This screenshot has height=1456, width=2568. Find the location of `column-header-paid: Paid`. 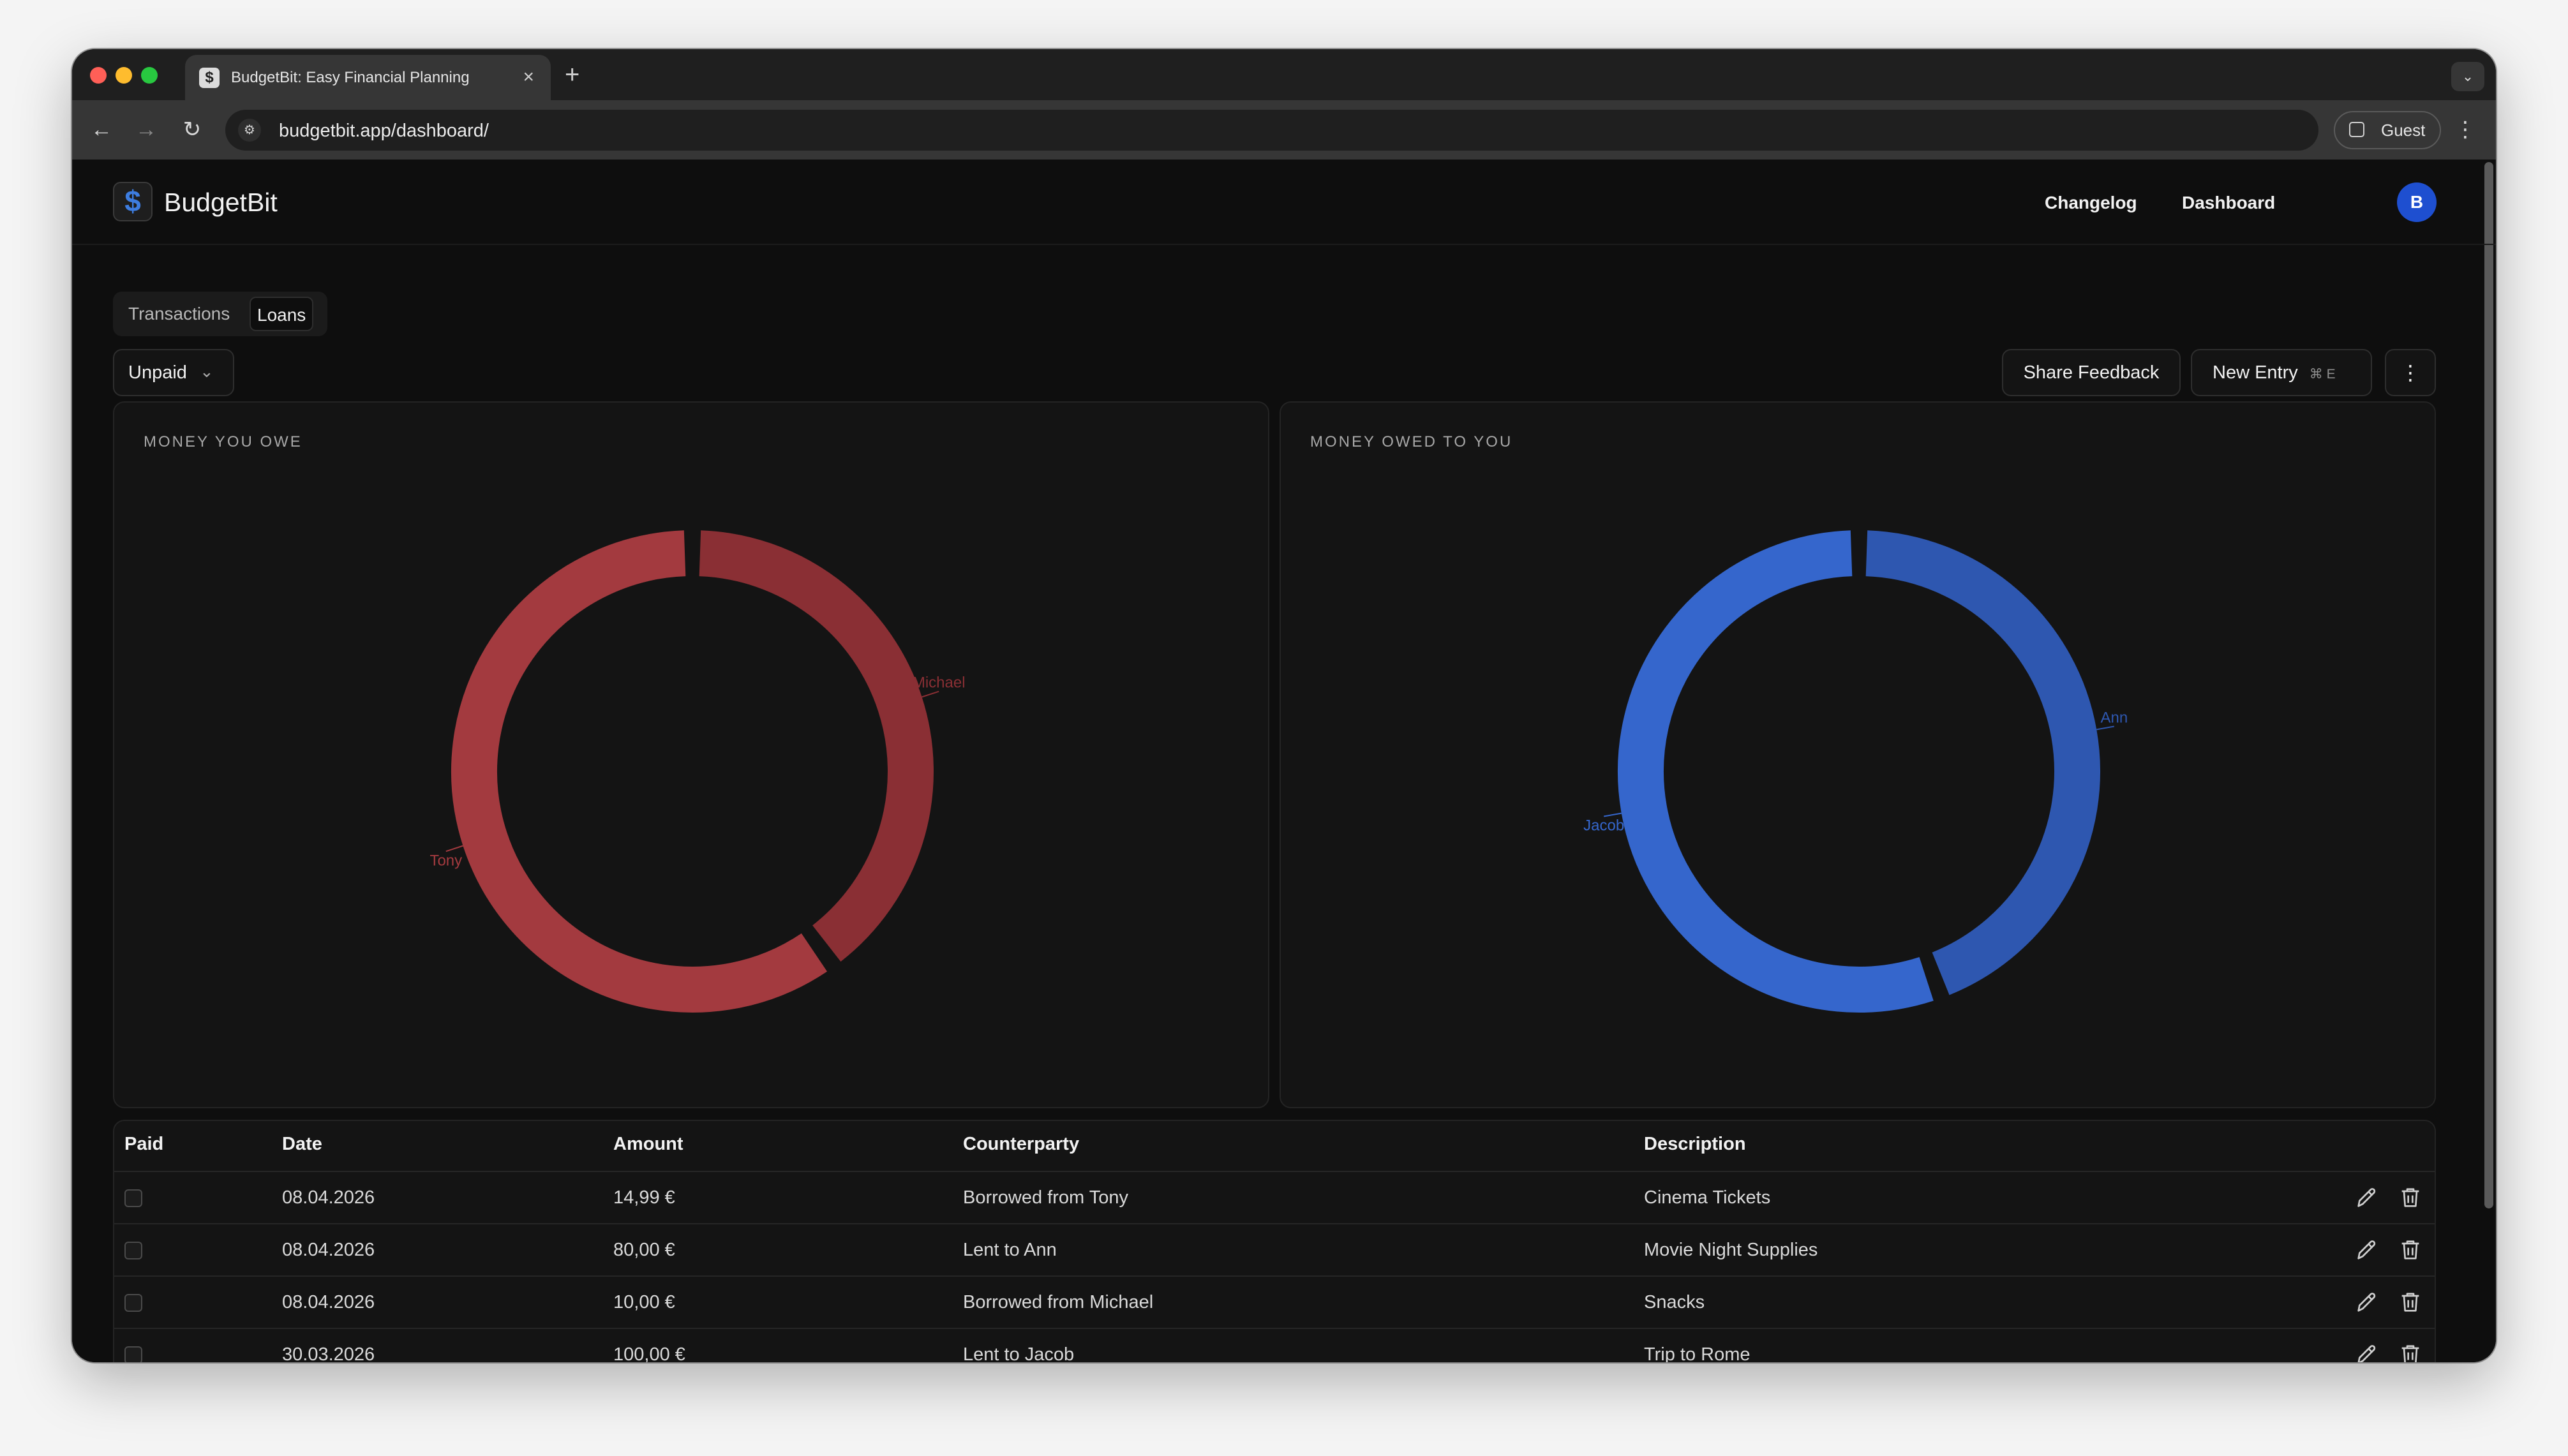

column-header-paid: Paid is located at coordinates (144, 1144).